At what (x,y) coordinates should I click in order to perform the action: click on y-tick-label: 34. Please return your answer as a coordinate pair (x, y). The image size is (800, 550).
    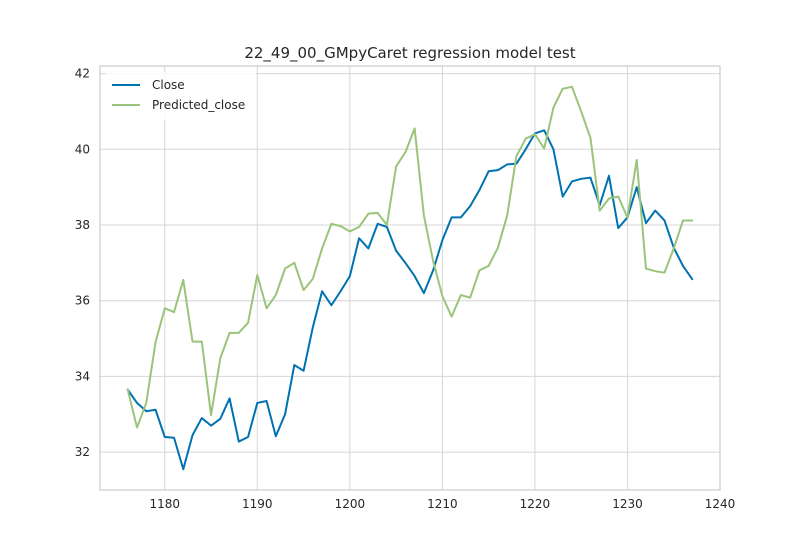
    Looking at the image, I should click on (82, 376).